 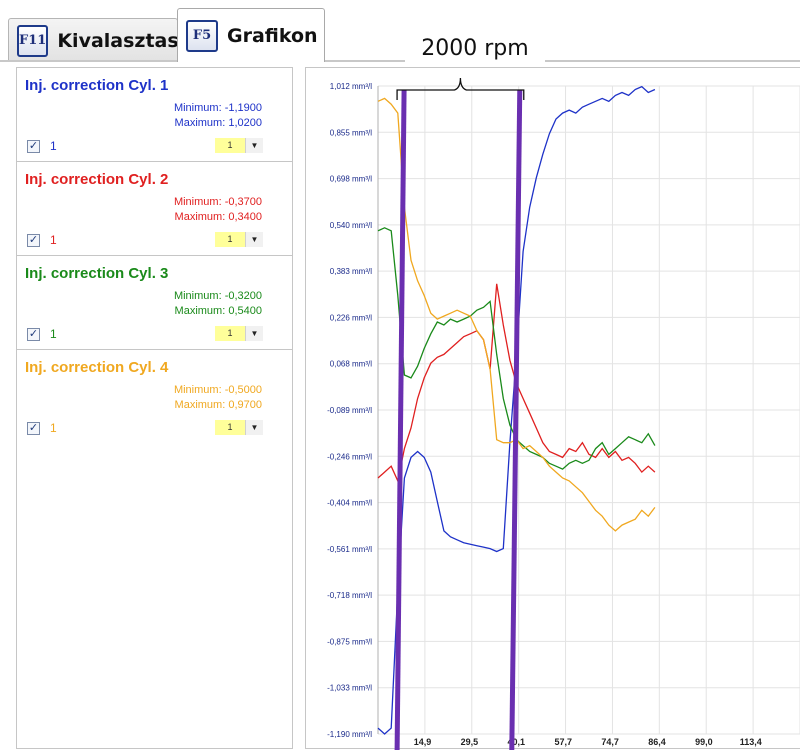 I want to click on channel-title: Inj. correction Cyl. 4, so click(x=97, y=367).